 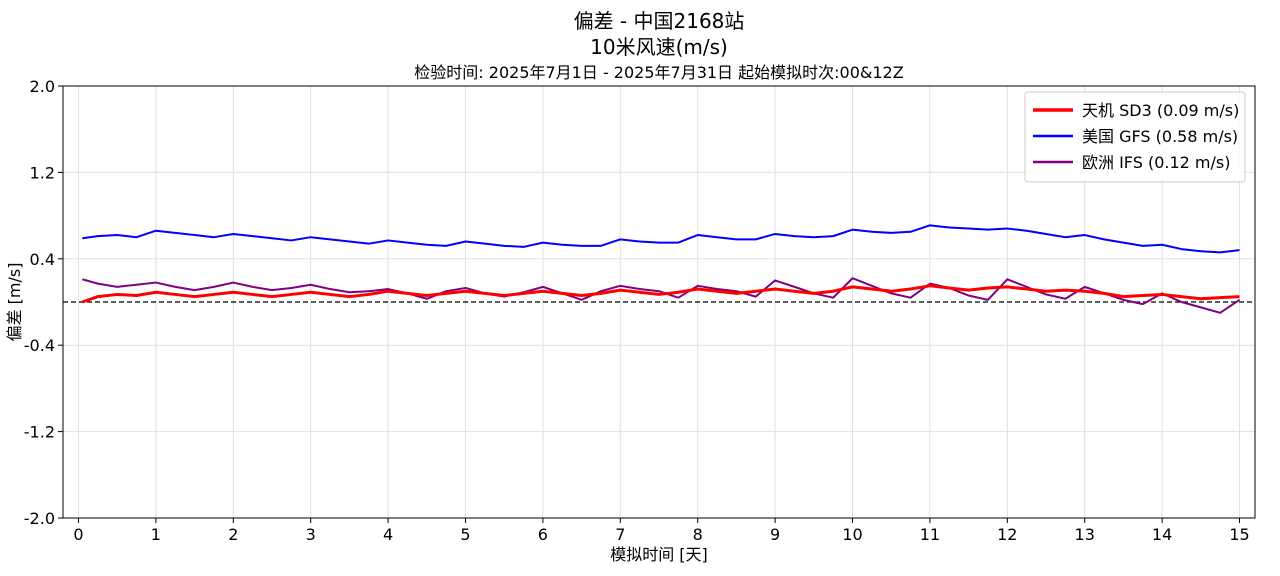 I want to click on x-tick-label: 2, so click(x=233, y=534).